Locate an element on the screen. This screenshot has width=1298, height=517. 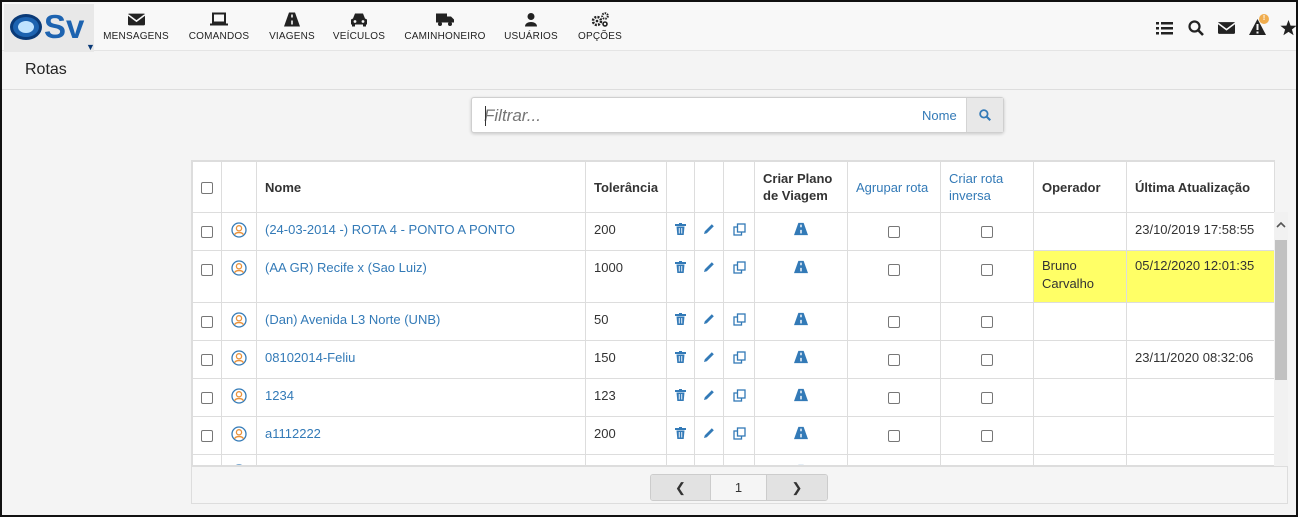
star-icon is located at coordinates (1288, 28).